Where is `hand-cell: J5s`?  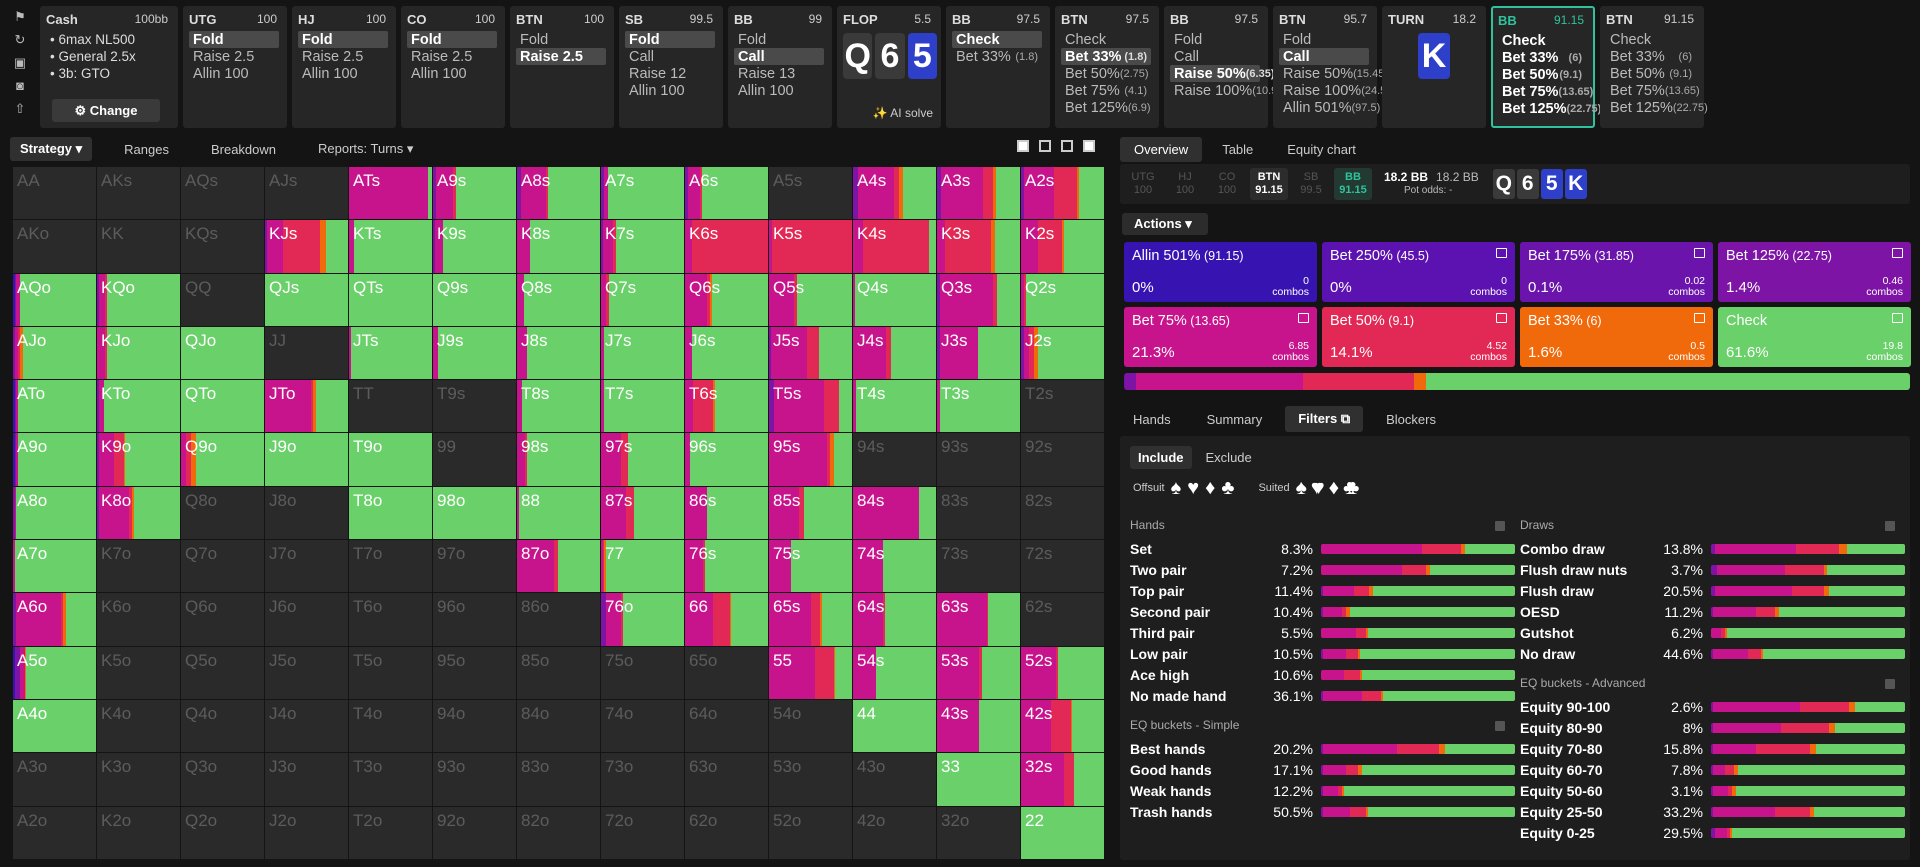 hand-cell: J5s is located at coordinates (810, 353).